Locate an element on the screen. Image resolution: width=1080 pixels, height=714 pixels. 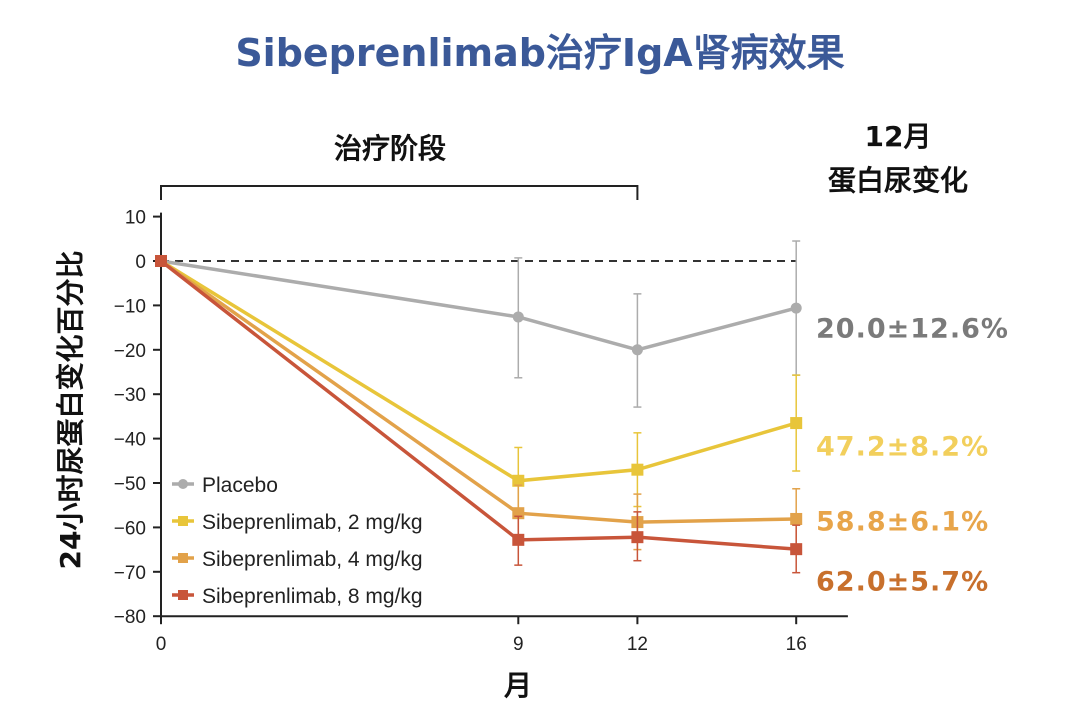
y-tick-label: 0 is located at coordinates (140, 262).